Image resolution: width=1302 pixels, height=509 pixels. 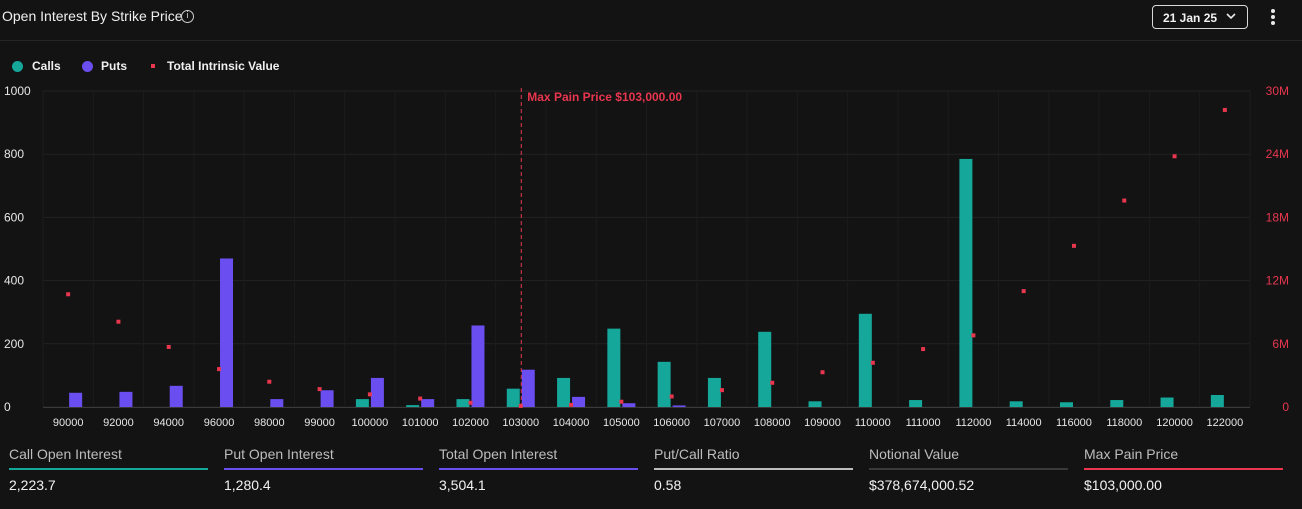 I want to click on x-tick-label: 109000, so click(x=822, y=423).